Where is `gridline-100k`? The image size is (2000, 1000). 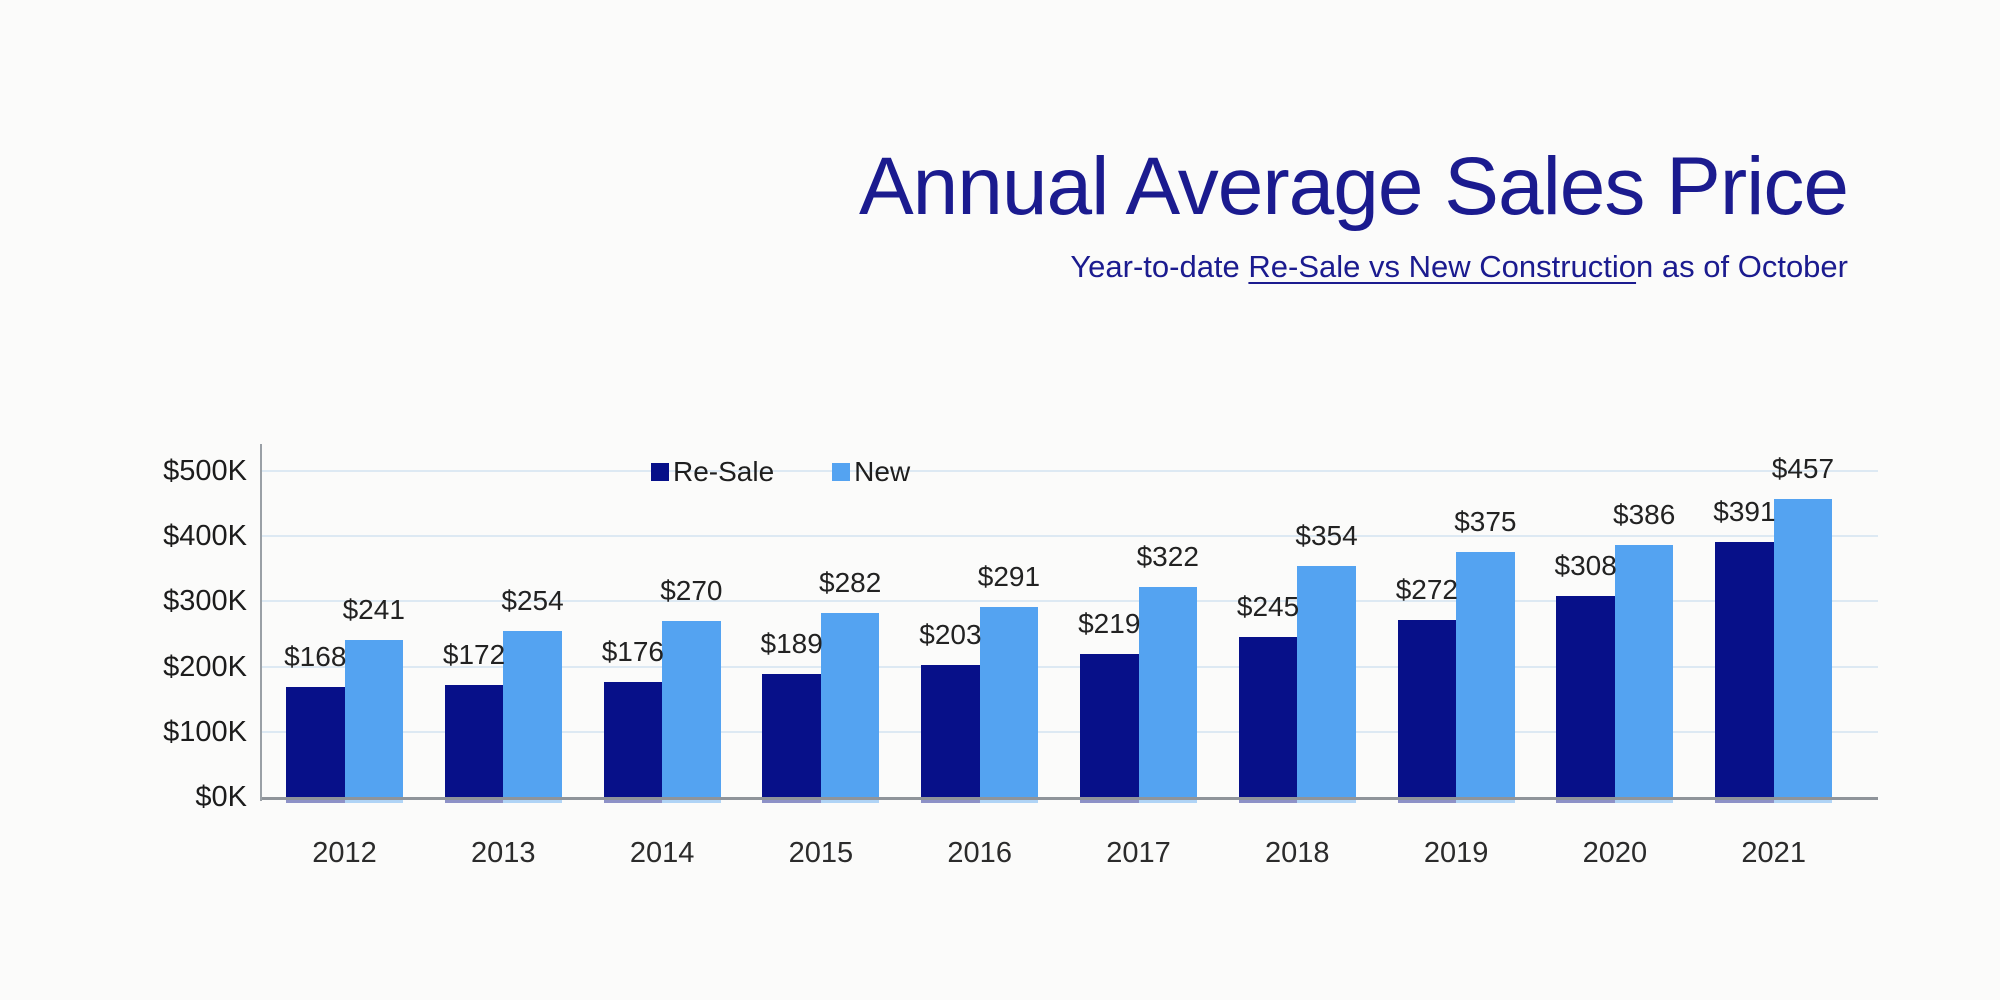 gridline-100k is located at coordinates (1070, 731).